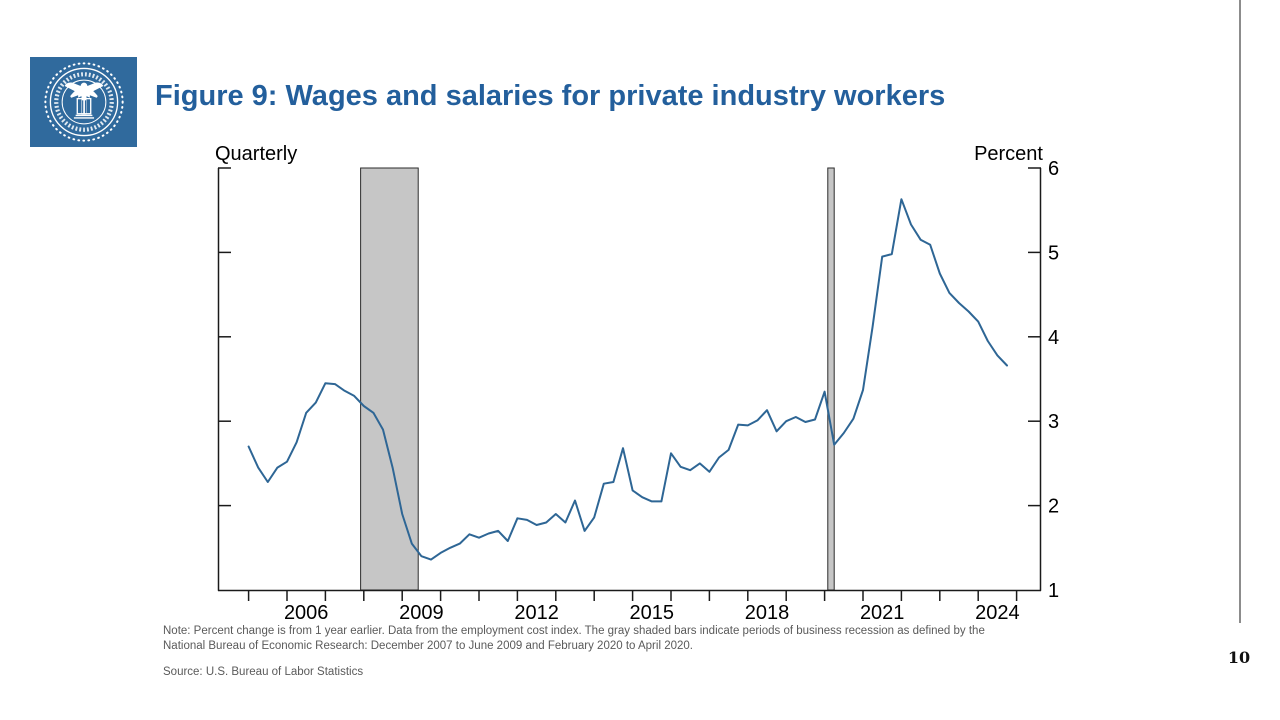  I want to click on page-number: 10, so click(1239, 657).